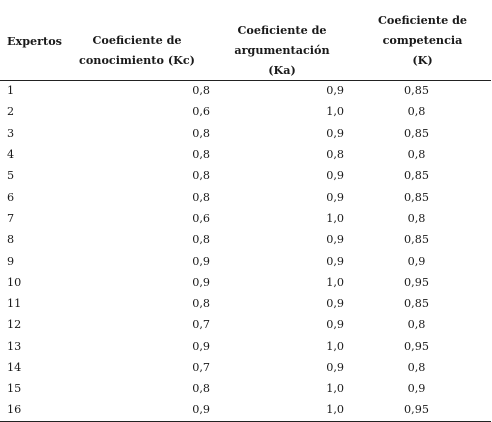  I want to click on header-k-line3: (K), so click(422, 60).